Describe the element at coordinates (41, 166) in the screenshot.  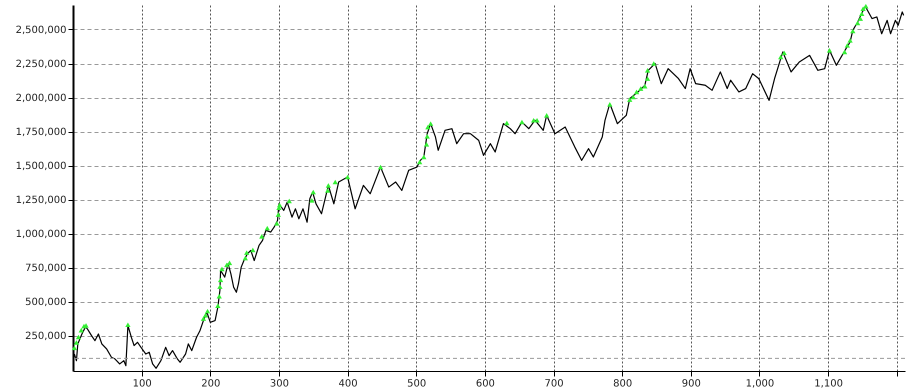
I see `y-tick-label: 1,500,000` at that location.